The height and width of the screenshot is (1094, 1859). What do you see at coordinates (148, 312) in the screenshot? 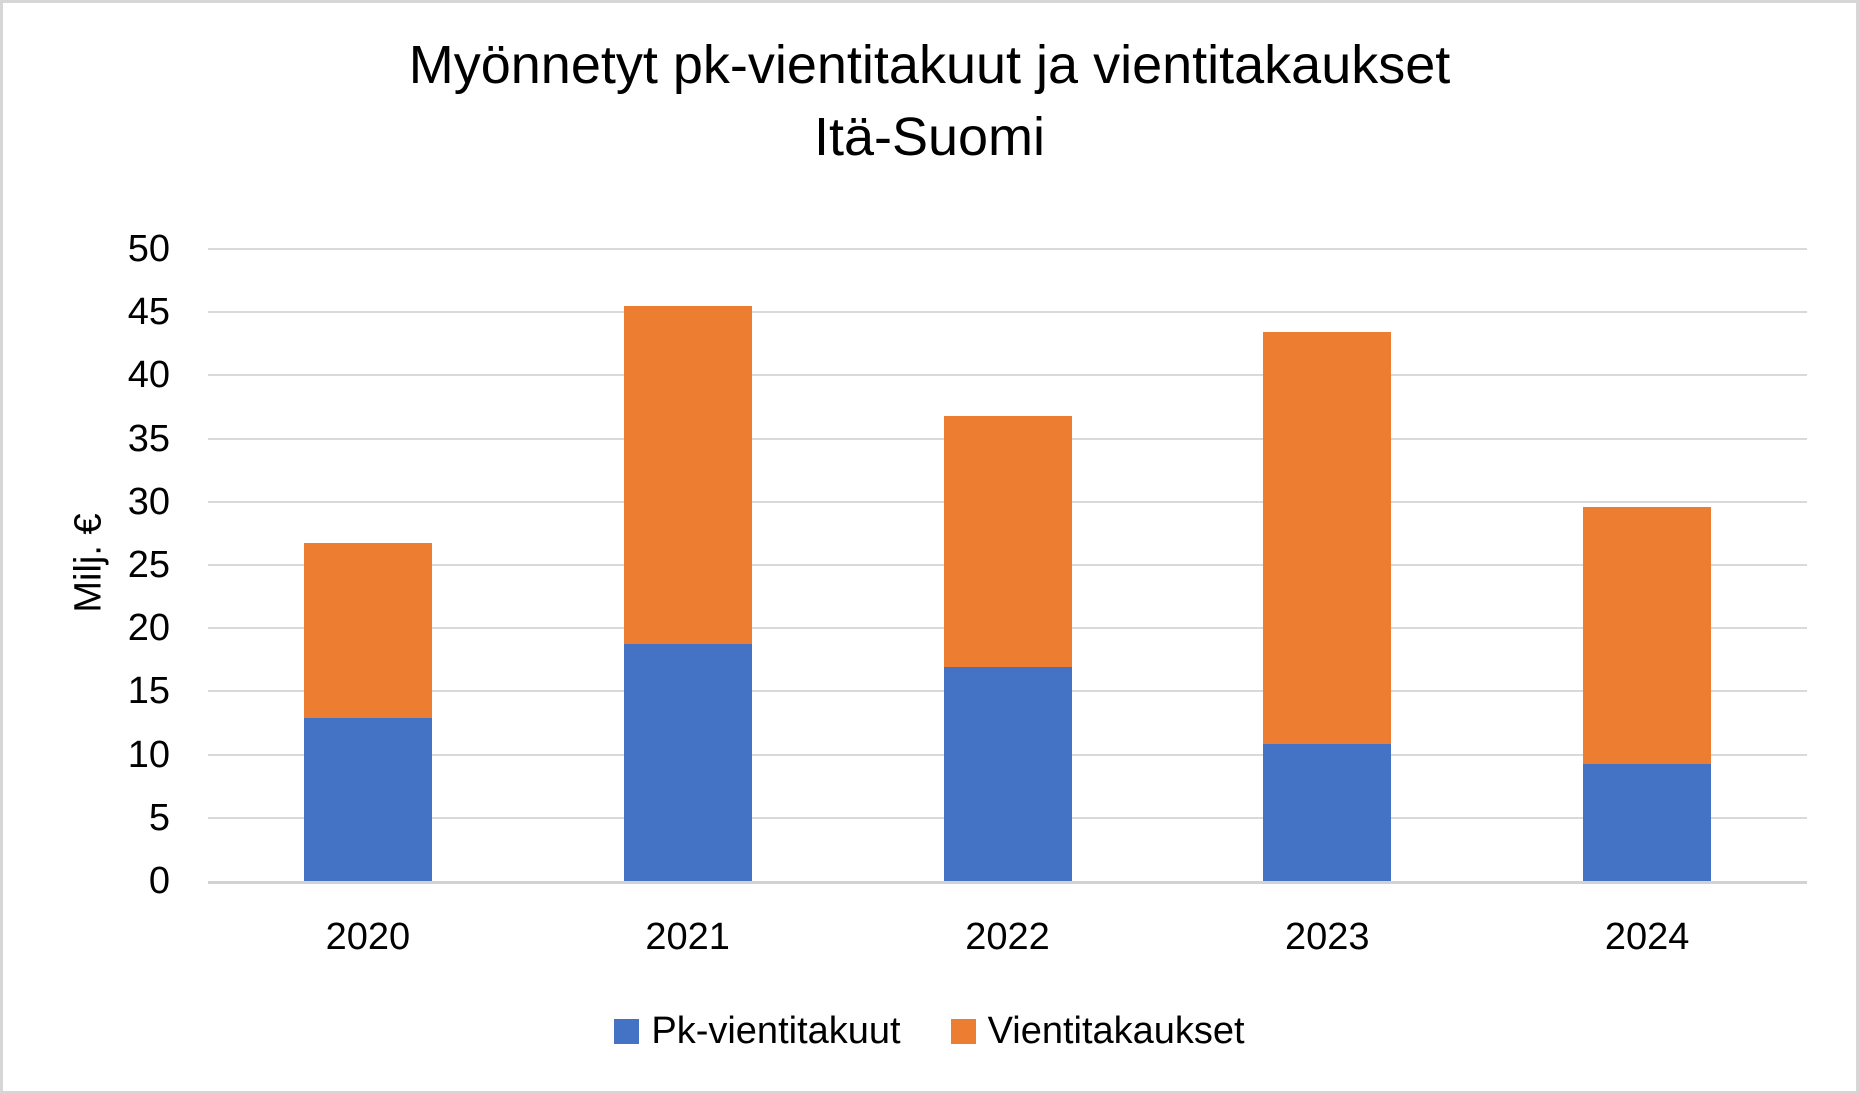
I see `y-tick-label-45: 45` at bounding box center [148, 312].